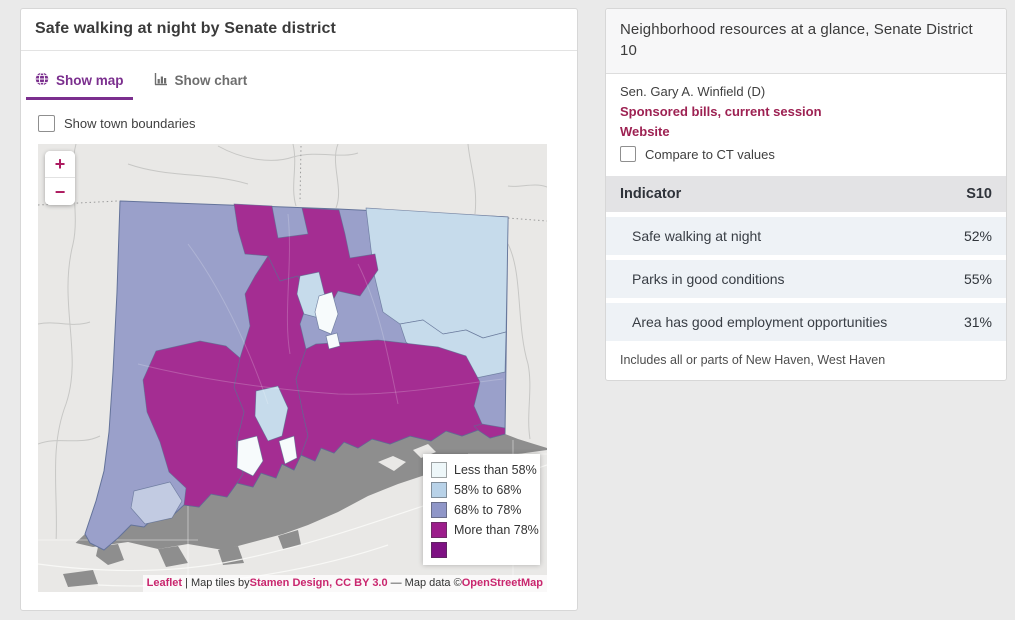 The height and width of the screenshot is (620, 1015). I want to click on panel-title: Safe walking at night by Senate district, so click(299, 30).